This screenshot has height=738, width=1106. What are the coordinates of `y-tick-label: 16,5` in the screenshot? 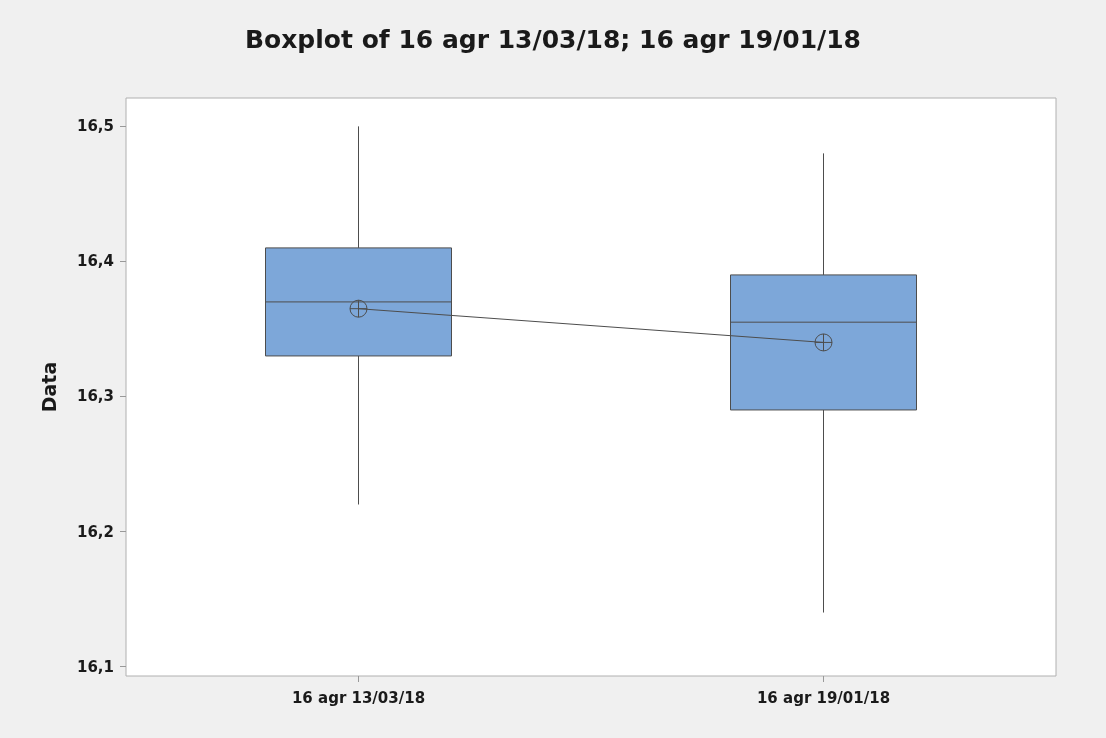 It's located at (95, 126).